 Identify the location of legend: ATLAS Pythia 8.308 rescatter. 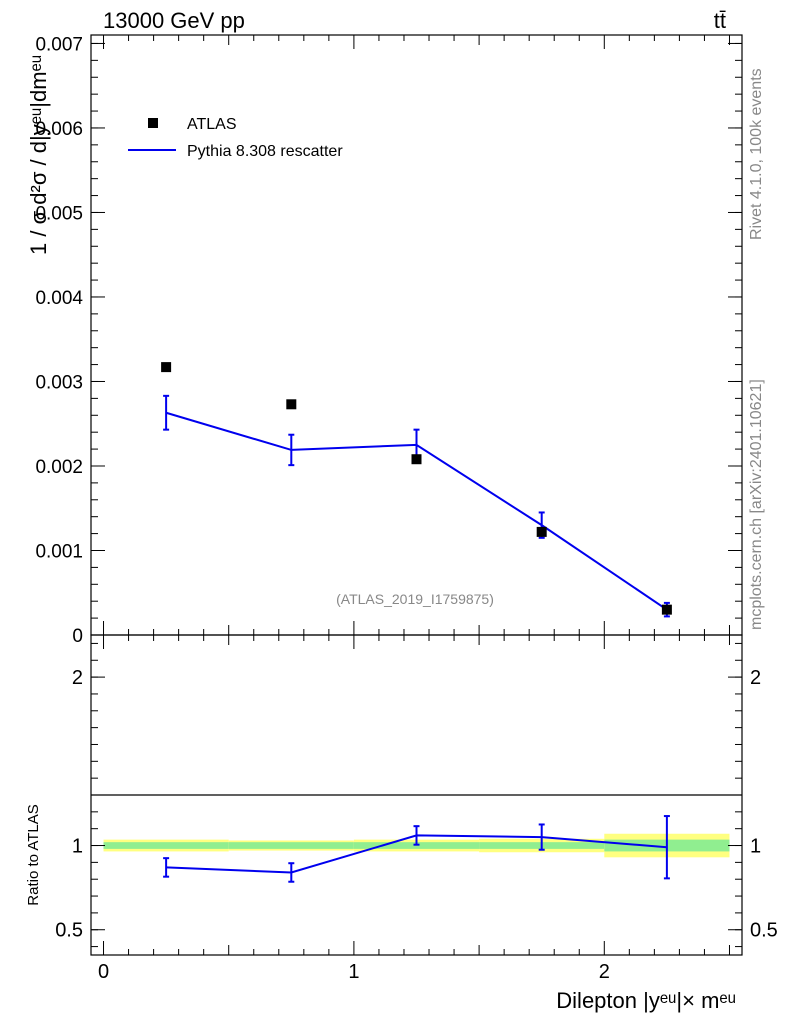
(235, 138).